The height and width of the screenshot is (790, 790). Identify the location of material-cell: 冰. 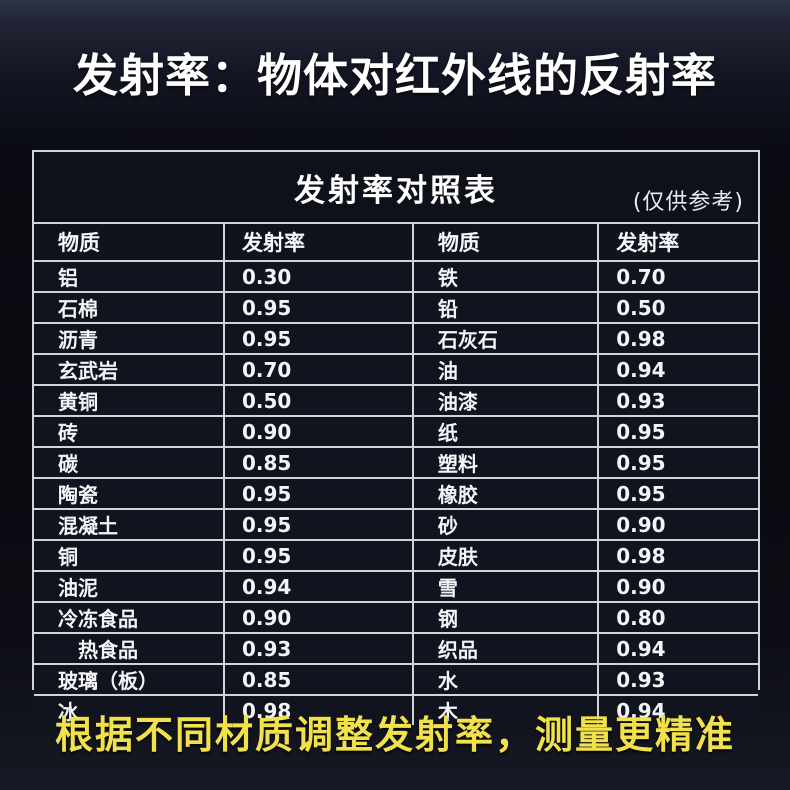
(68, 712).